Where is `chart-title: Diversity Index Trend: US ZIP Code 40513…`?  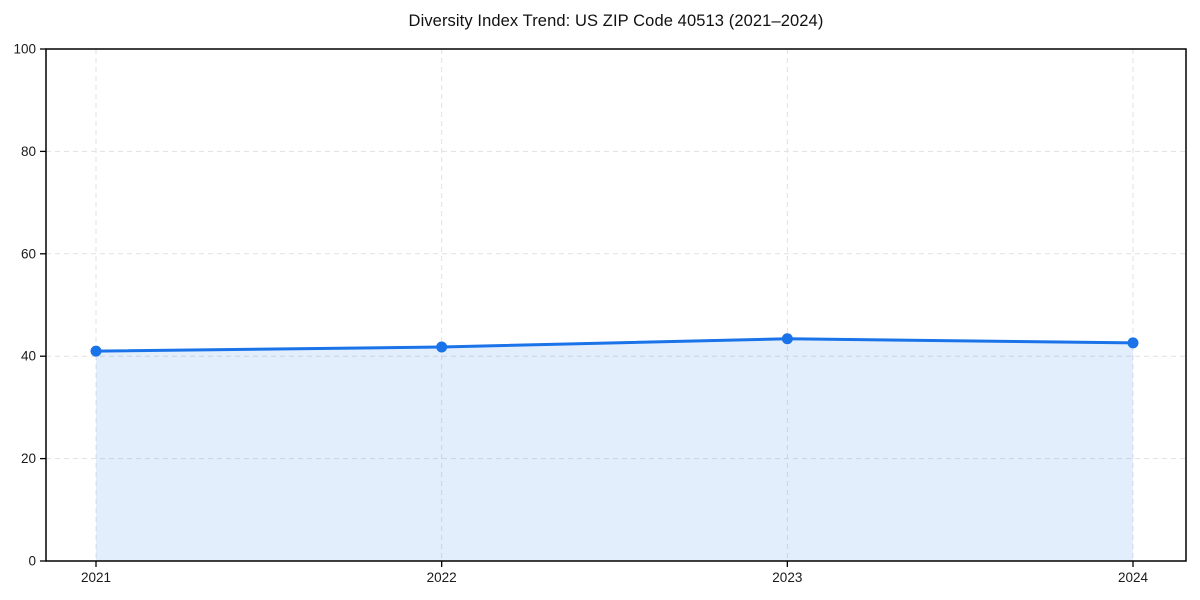
chart-title: Diversity Index Trend: US ZIP Code 40513… is located at coordinates (616, 21).